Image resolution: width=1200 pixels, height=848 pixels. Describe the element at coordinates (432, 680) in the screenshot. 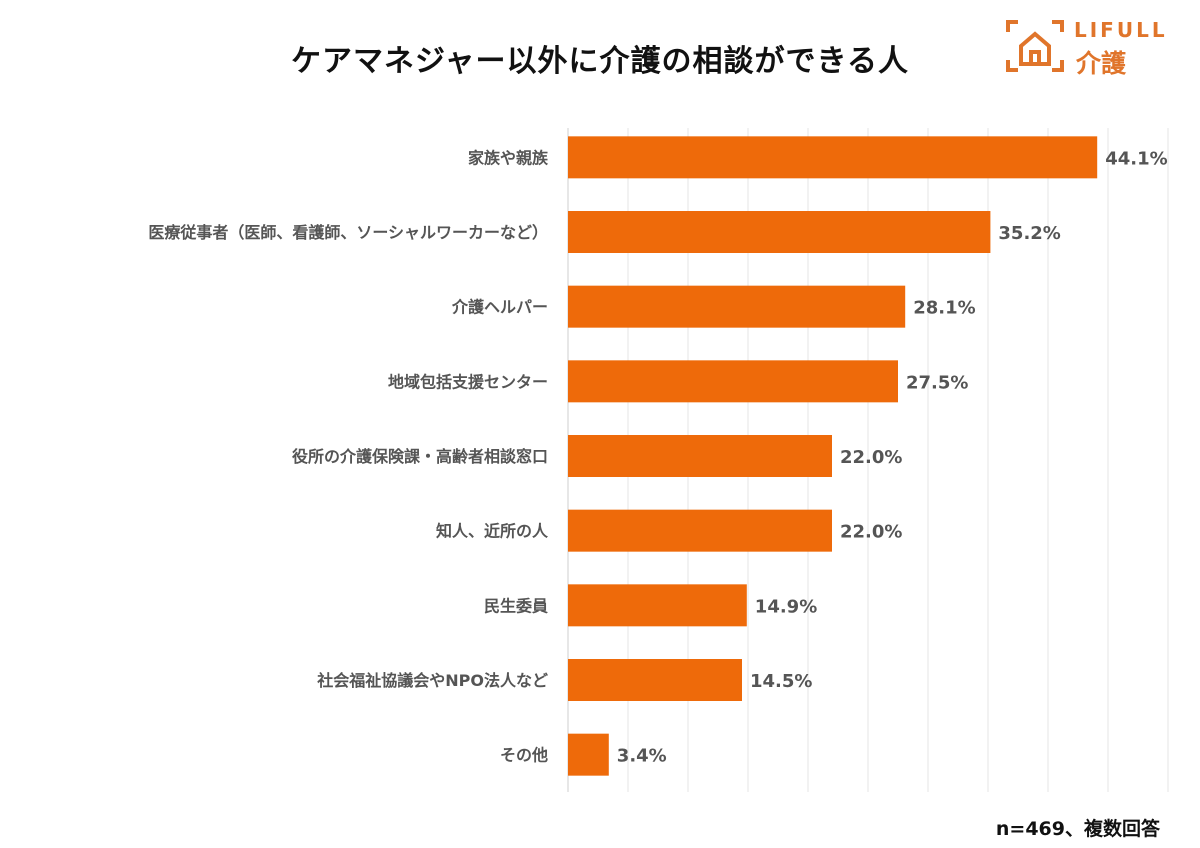

I see `category-label: 社会福祉協議会やNPO法人など` at that location.